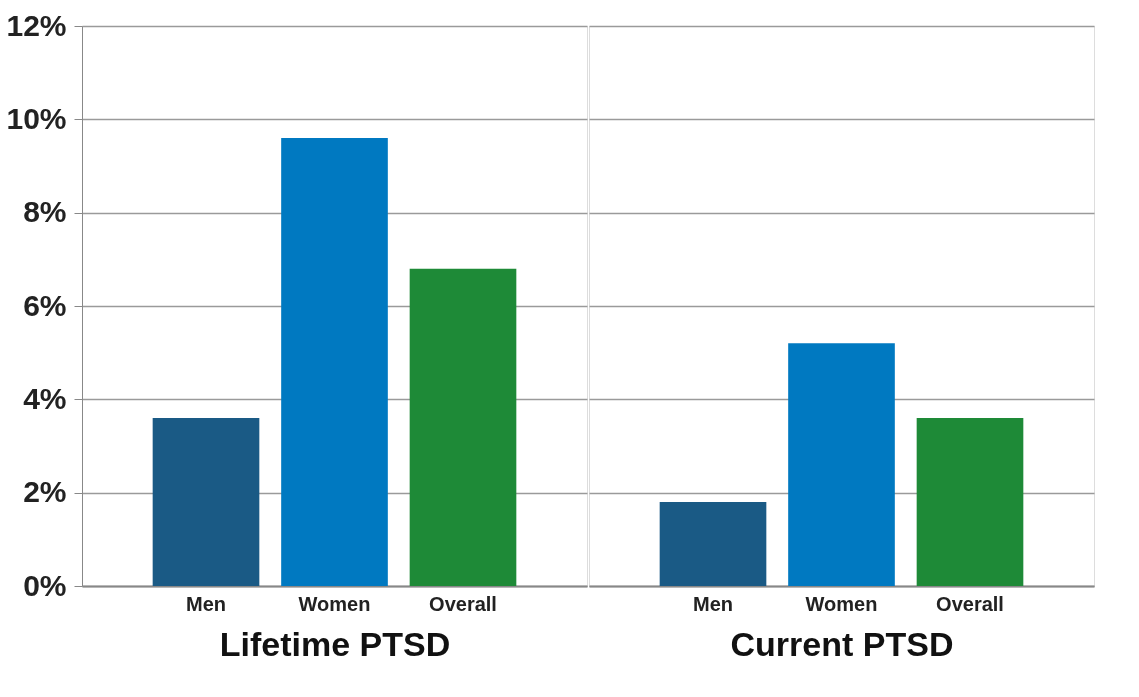 The image size is (1139, 697). What do you see at coordinates (45, 305) in the screenshot?
I see `y-tick-label: 6%` at bounding box center [45, 305].